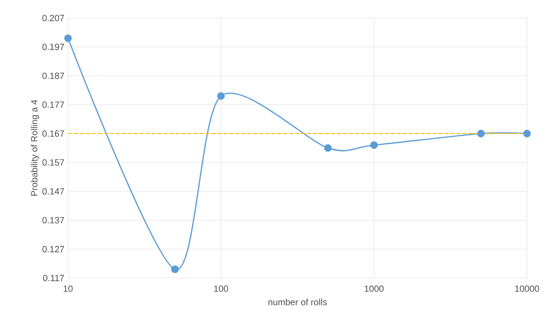  I want to click on x-tick-label: 10, so click(68, 289).